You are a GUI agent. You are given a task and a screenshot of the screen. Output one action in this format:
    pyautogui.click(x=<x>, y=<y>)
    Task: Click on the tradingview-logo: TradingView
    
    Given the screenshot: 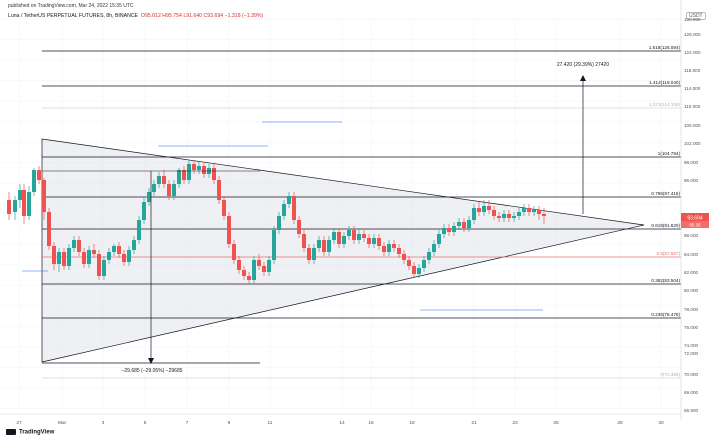 What is the action you would take?
    pyautogui.click(x=30, y=432)
    